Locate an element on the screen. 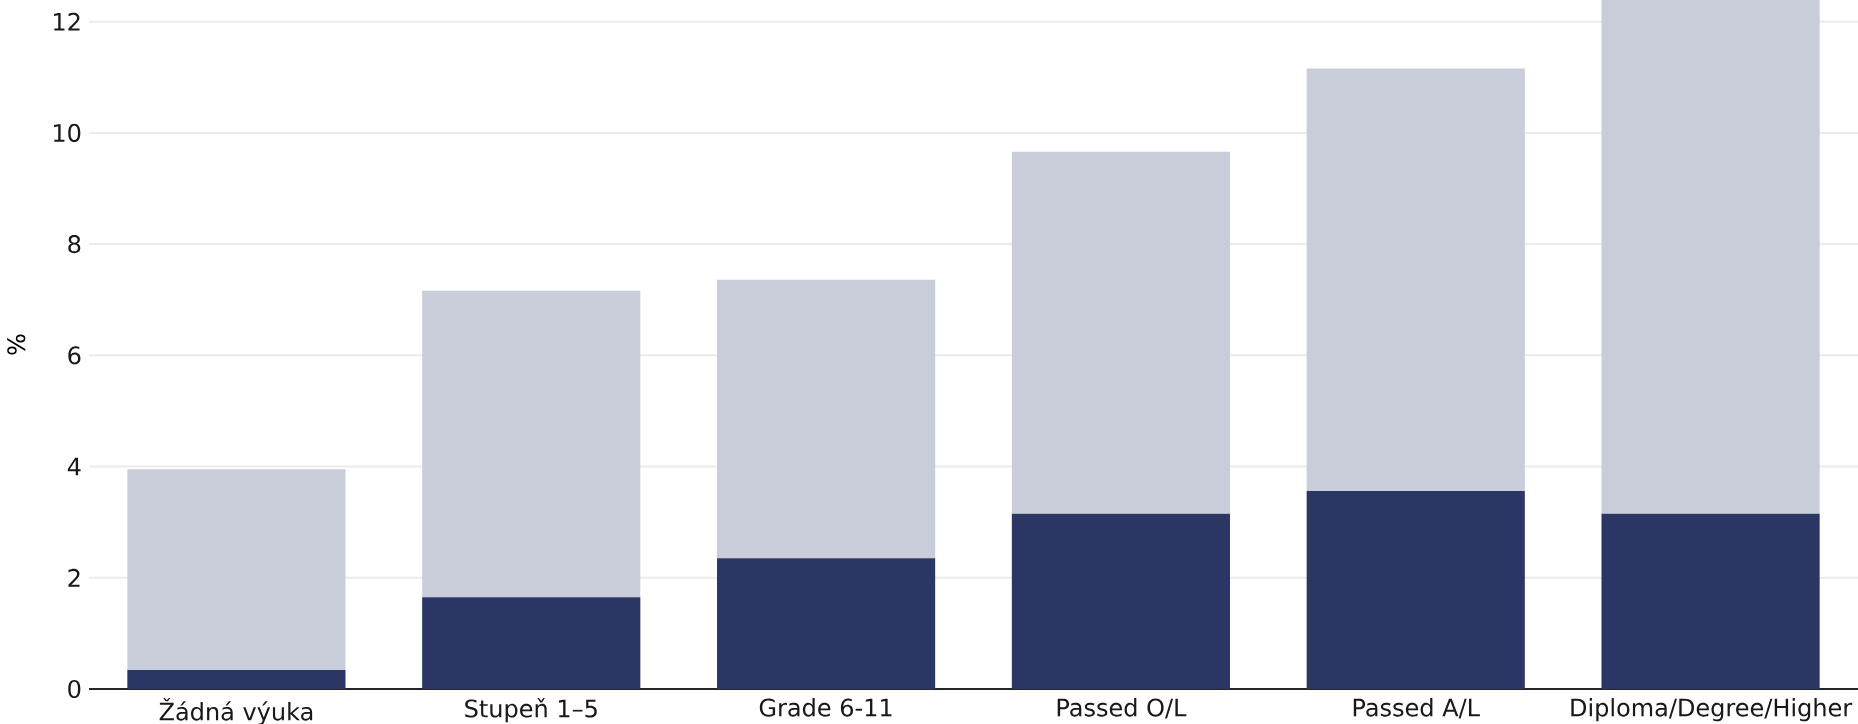  y-tick-label: 0 is located at coordinates (74, 689).